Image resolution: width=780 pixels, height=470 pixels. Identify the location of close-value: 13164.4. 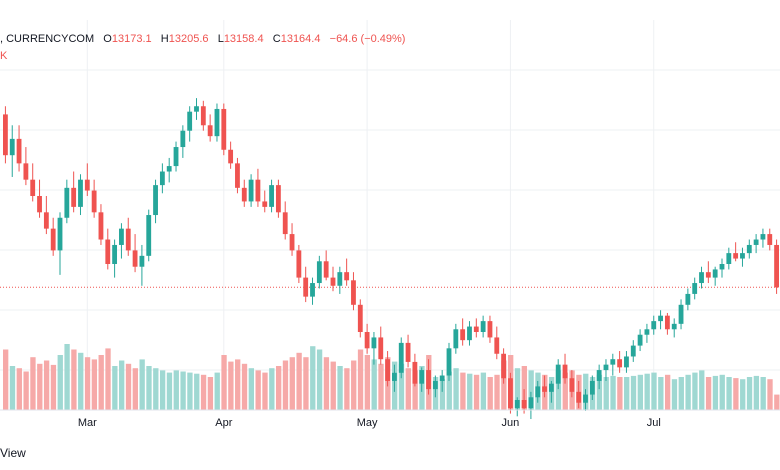
(300, 39).